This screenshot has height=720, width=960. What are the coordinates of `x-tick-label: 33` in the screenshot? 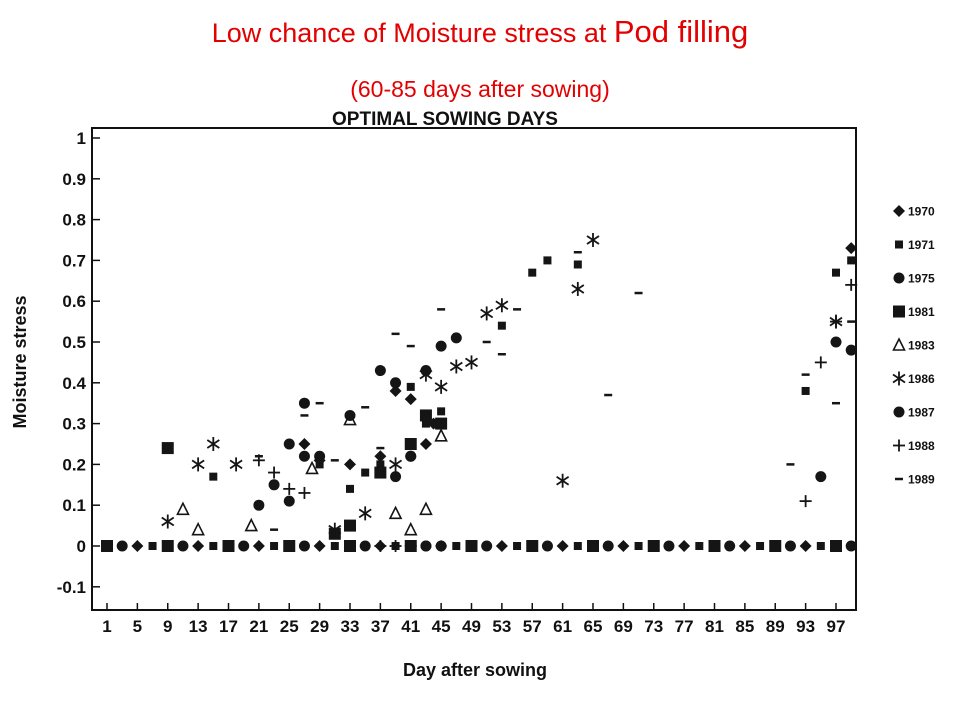 It's located at (350, 626).